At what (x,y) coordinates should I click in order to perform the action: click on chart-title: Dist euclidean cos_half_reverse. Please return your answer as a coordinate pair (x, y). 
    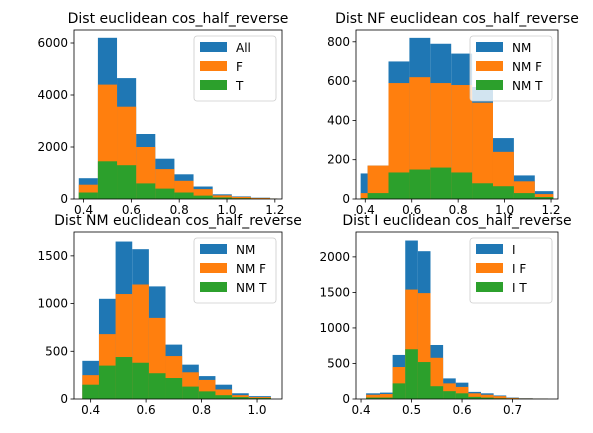
    Looking at the image, I should click on (178, 19).